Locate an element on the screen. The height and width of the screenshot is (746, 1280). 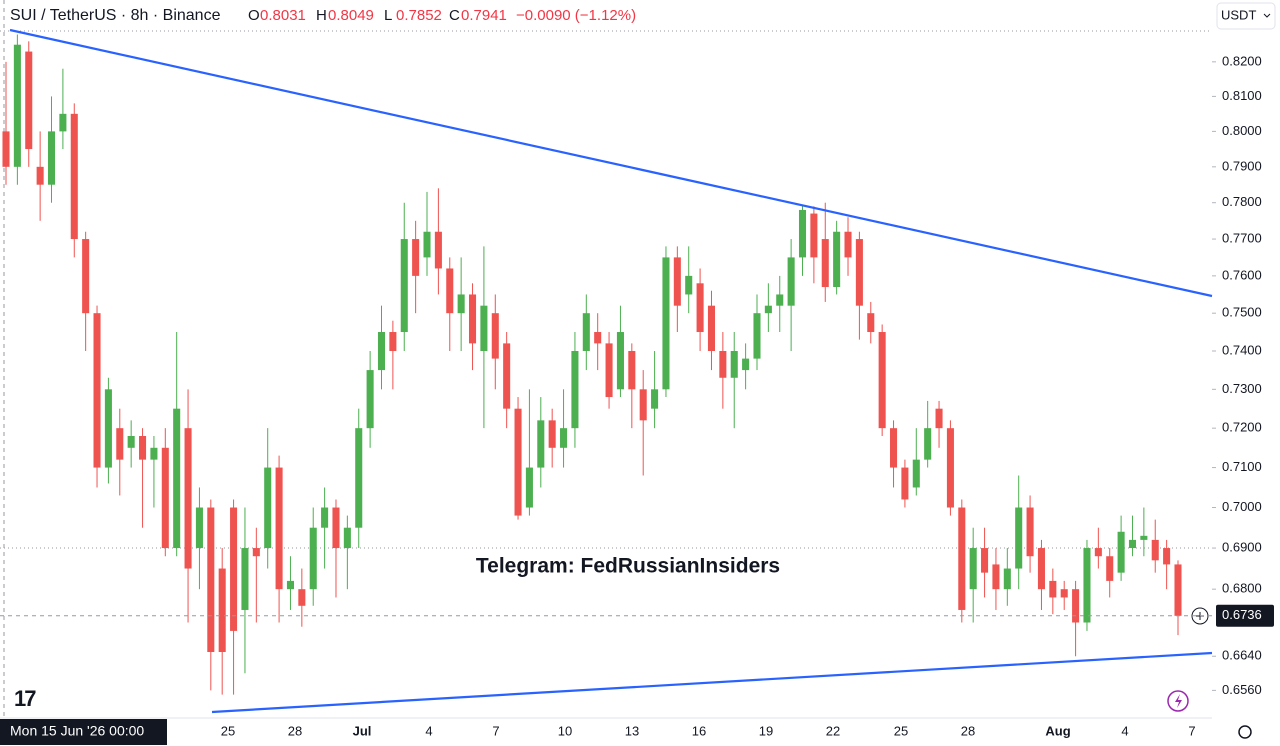
y-tick-label: 0.7600 is located at coordinates (1242, 274).